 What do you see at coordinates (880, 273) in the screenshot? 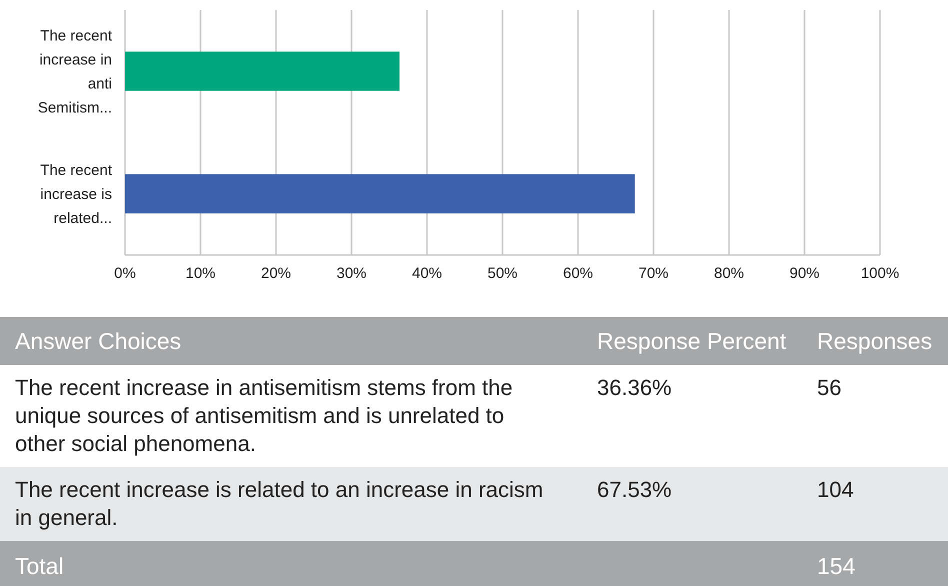
I see `x-tick-label: 100%` at bounding box center [880, 273].